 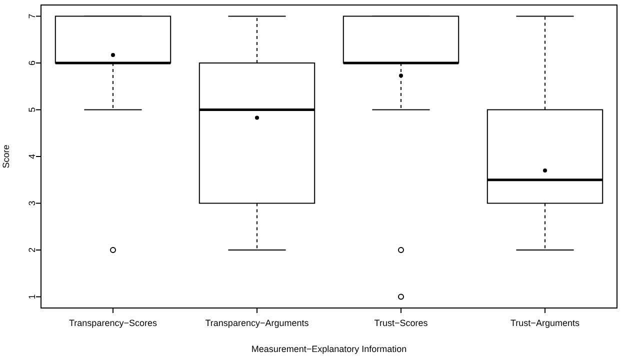 What do you see at coordinates (6, 156) in the screenshot?
I see `y-axis-title: Score` at bounding box center [6, 156].